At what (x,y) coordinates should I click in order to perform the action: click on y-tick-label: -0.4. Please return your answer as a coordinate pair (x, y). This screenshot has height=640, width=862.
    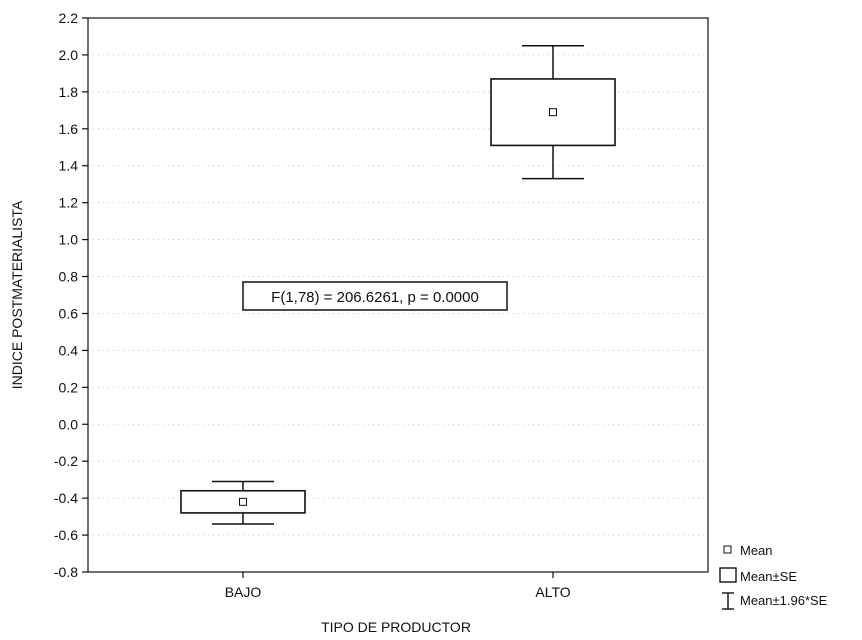
    Looking at the image, I should click on (66, 498).